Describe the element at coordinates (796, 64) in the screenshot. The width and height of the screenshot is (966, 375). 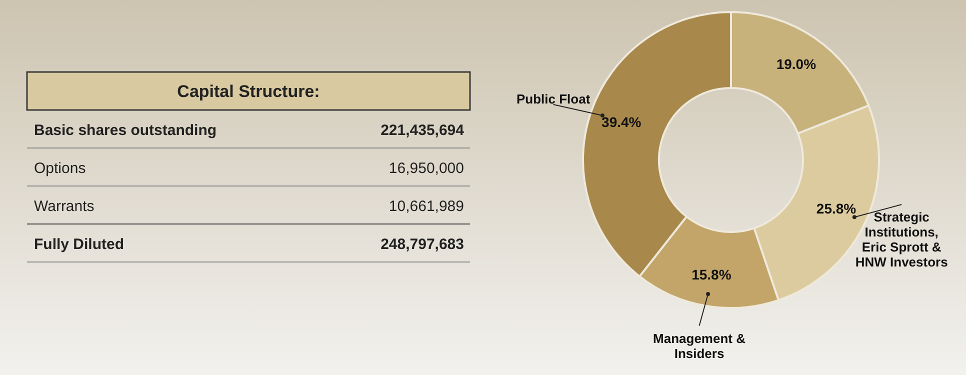
I see `data-label: 19.0%` at that location.